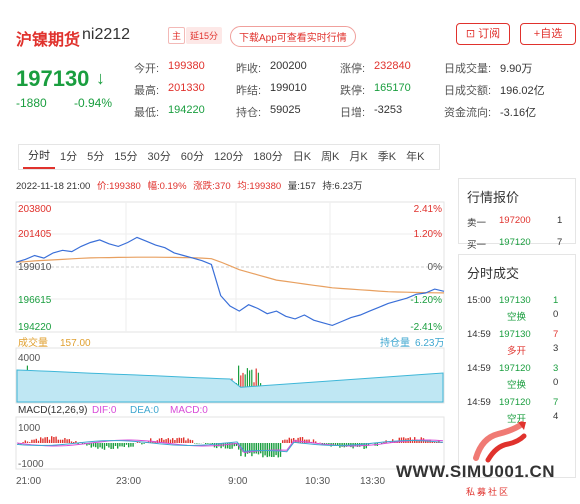 This screenshot has height=504, width=580. What do you see at coordinates (288, 88) in the screenshot?
I see `prev-settle-value: 199010` at bounding box center [288, 88].